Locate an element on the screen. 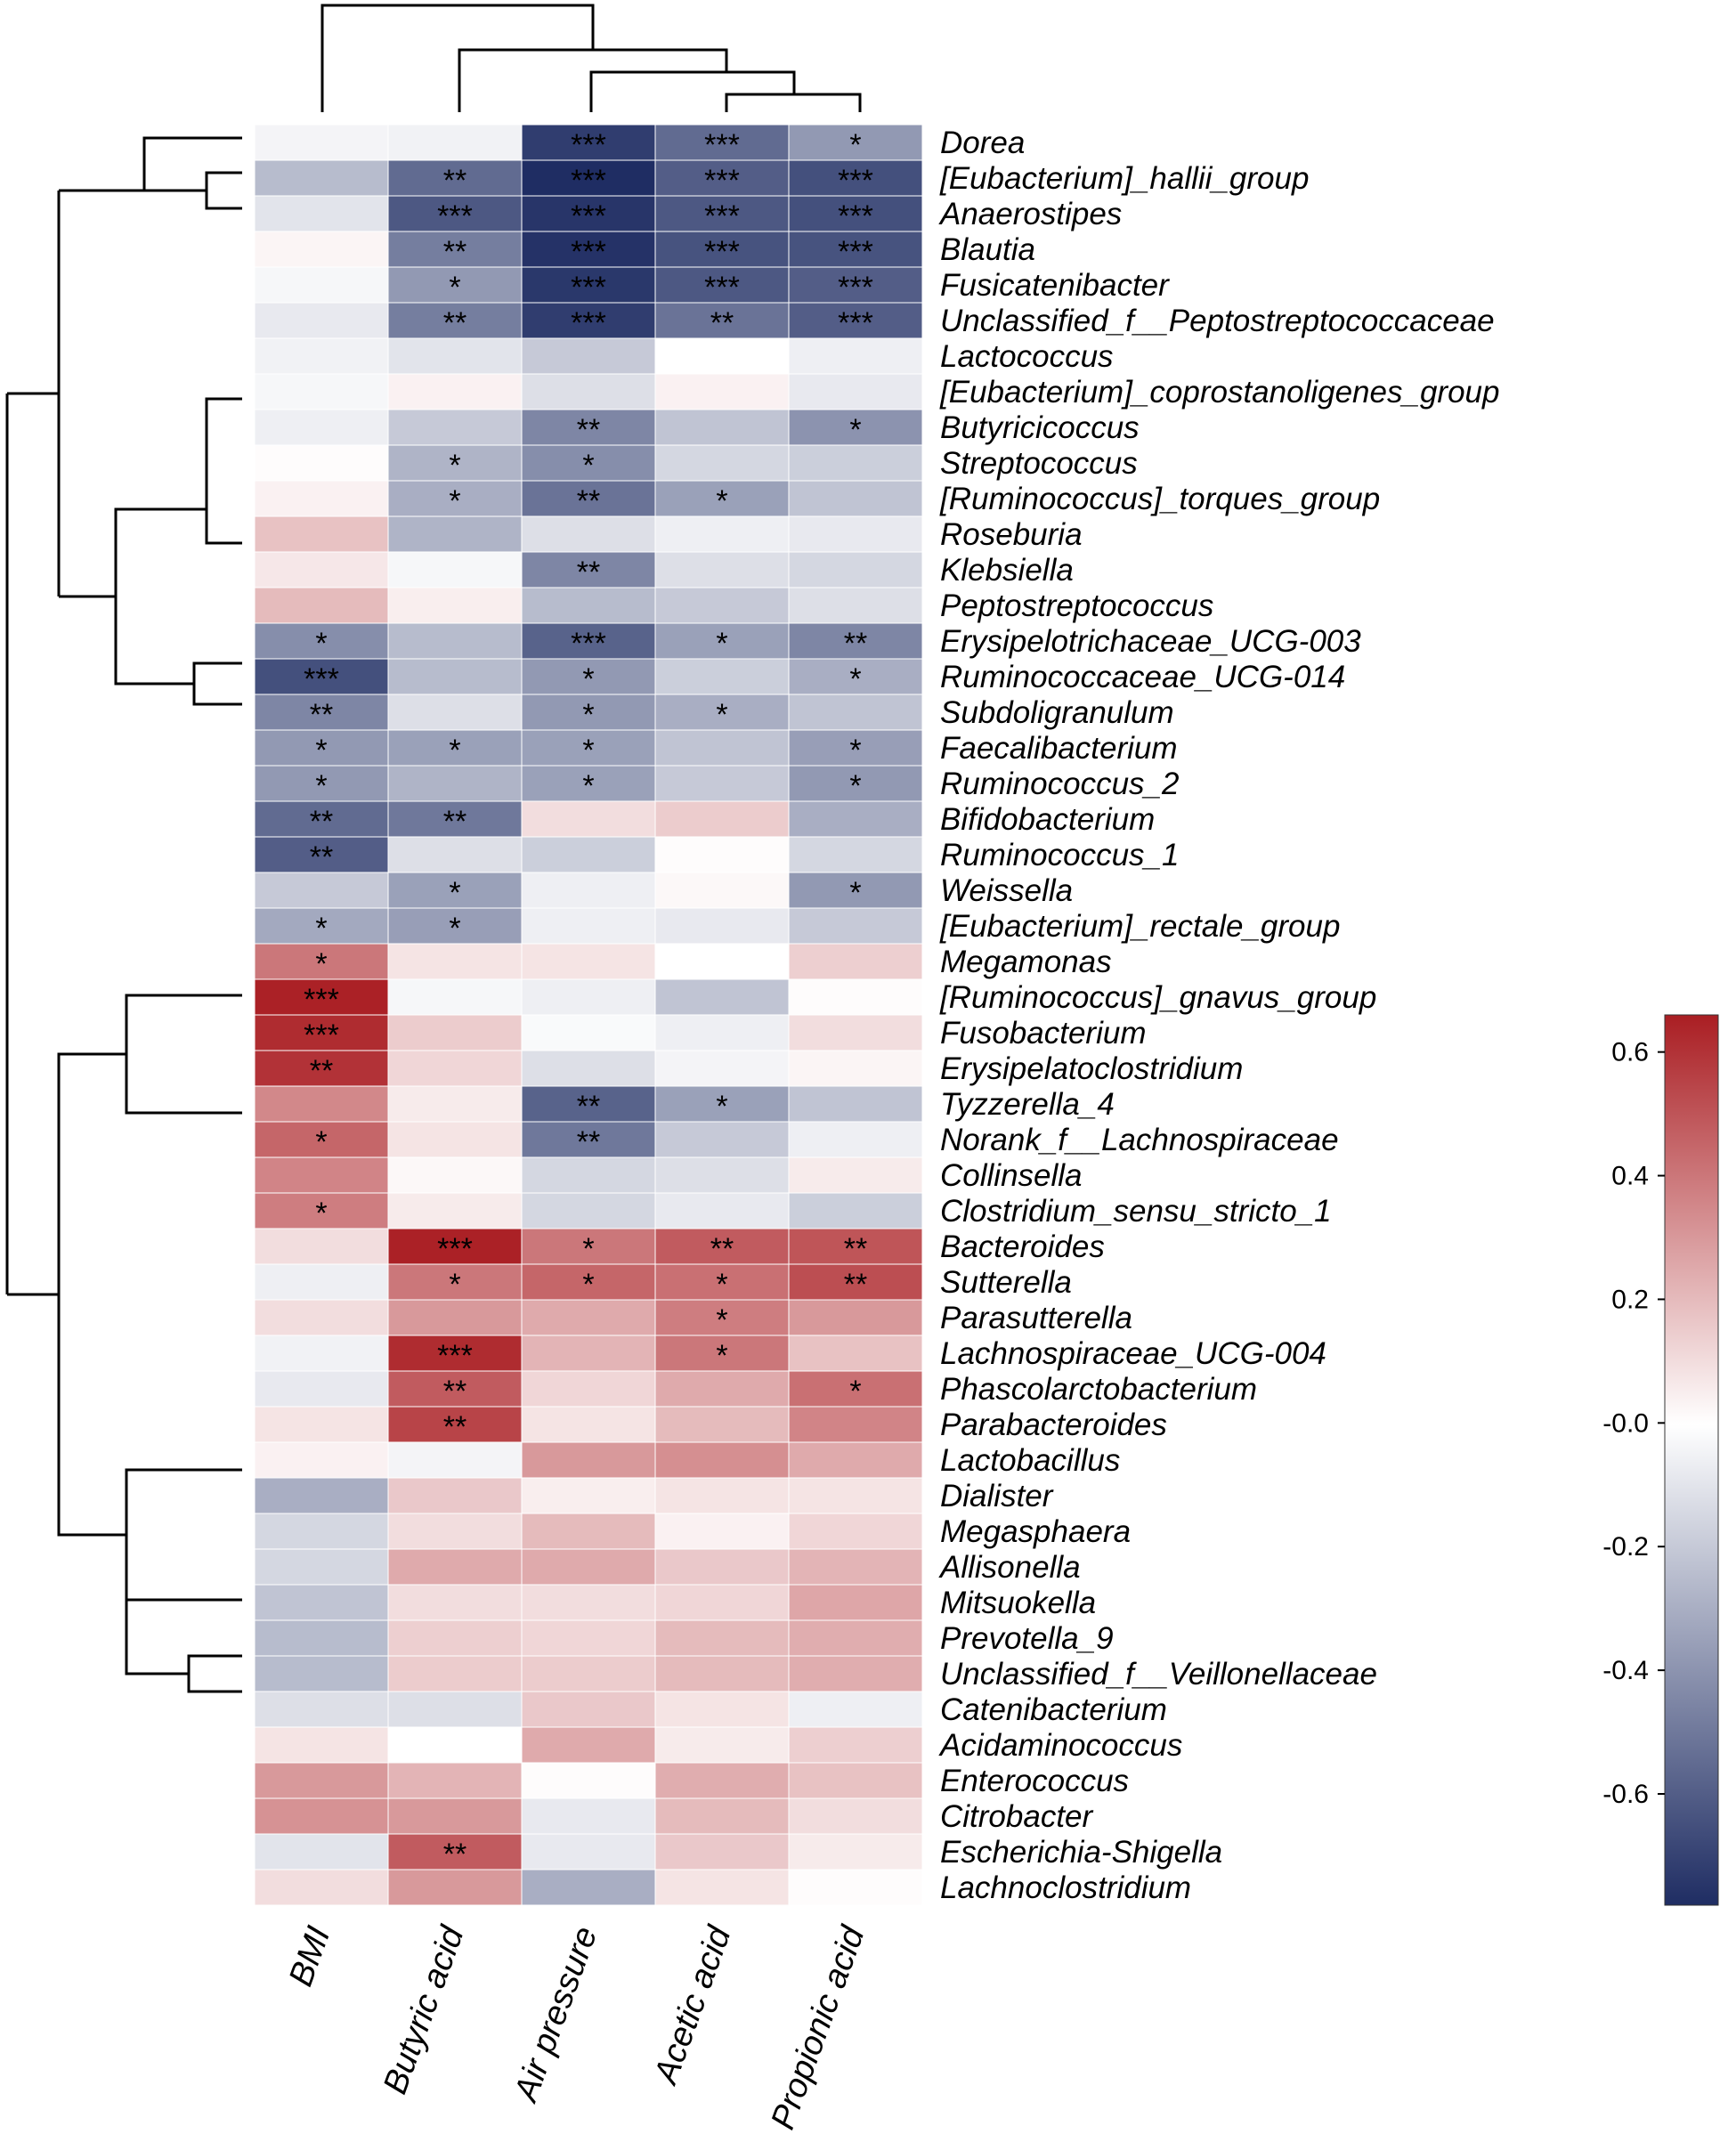  column-dendrogram is located at coordinates (591, 58).